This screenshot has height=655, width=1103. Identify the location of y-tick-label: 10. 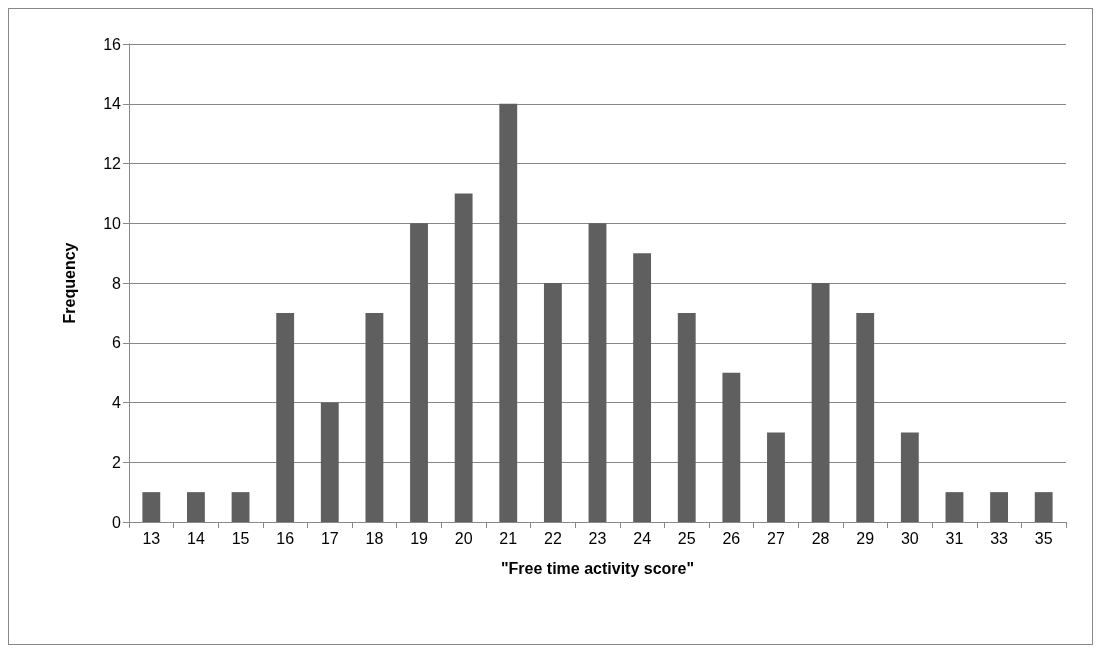
(112, 223).